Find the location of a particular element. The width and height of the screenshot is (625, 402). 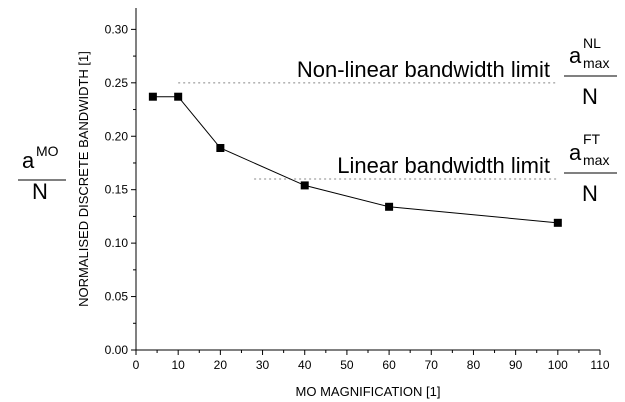

reference-lines is located at coordinates (368, 131).